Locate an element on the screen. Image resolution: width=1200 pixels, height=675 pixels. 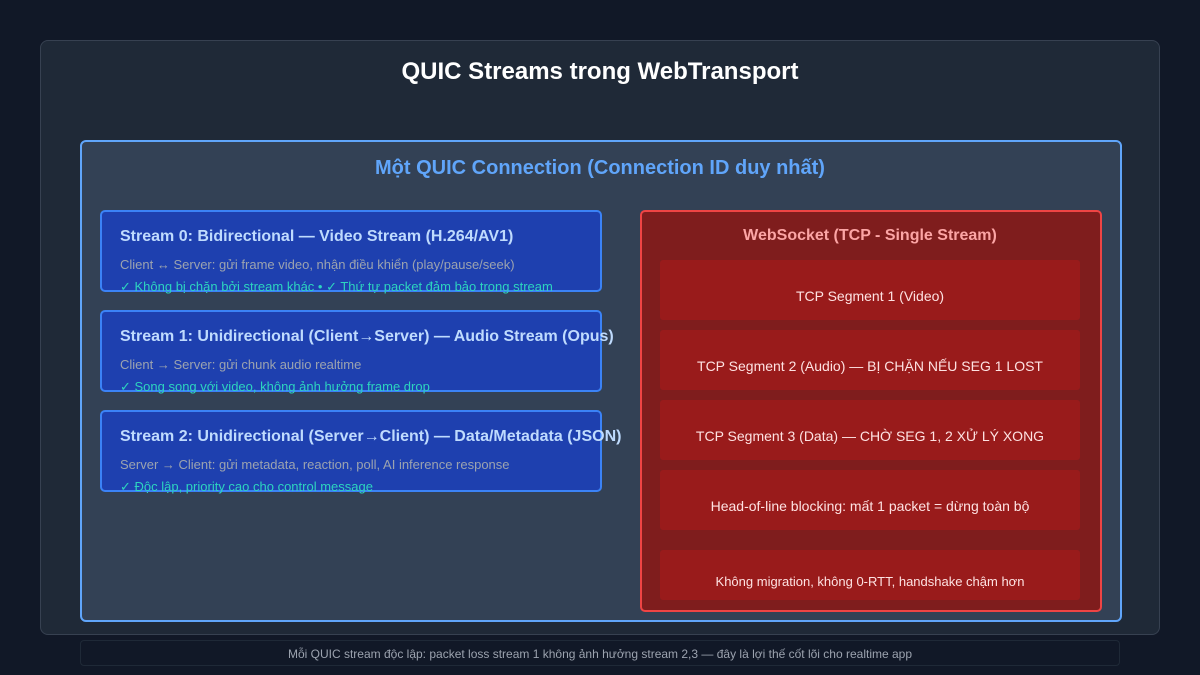
tcp-segment-1-label: TCP Segment 1 (Video) is located at coordinates (870, 296).